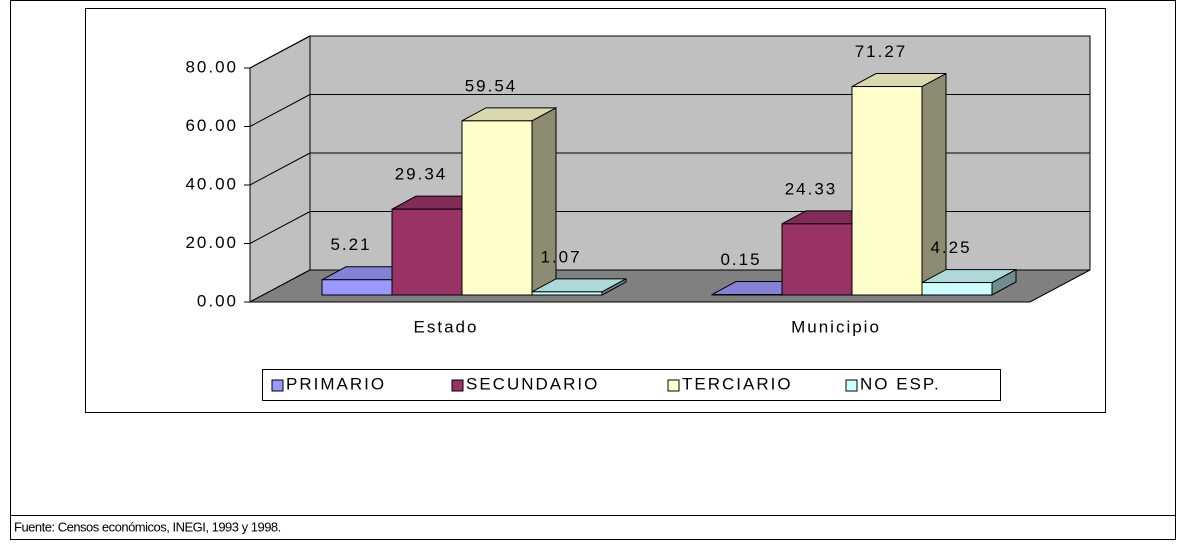 The image size is (1186, 545). I want to click on y-tick-label: 0.00, so click(217, 300).